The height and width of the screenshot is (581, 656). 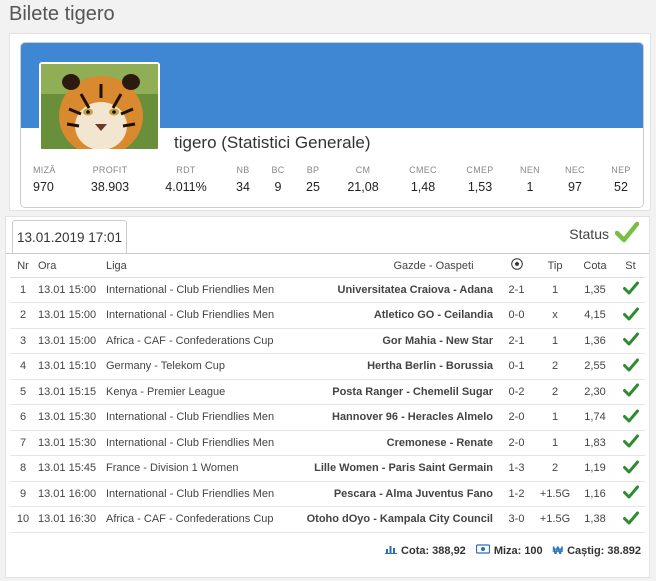 What do you see at coordinates (390, 443) in the screenshot?
I see `row-match: Cremonese - Renate` at bounding box center [390, 443].